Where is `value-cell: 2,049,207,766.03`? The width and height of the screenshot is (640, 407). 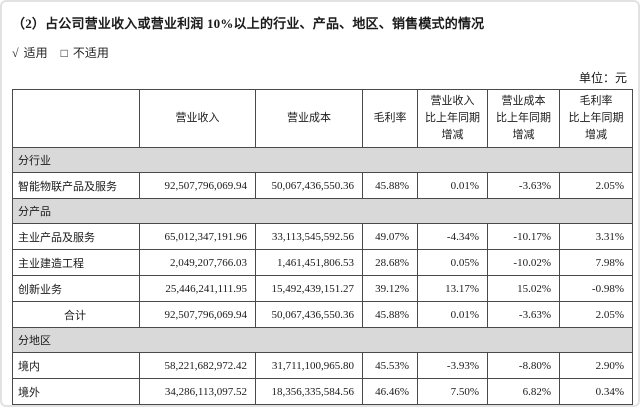 value-cell: 2,049,207,766.03 is located at coordinates (197, 262).